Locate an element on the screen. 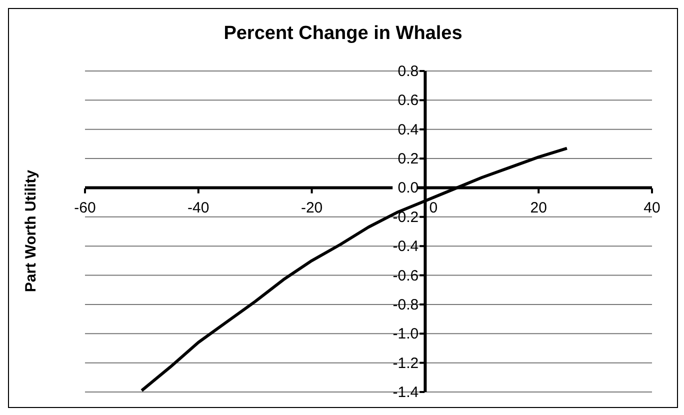 The width and height of the screenshot is (684, 415). x-tick-label: 20 is located at coordinates (538, 207).